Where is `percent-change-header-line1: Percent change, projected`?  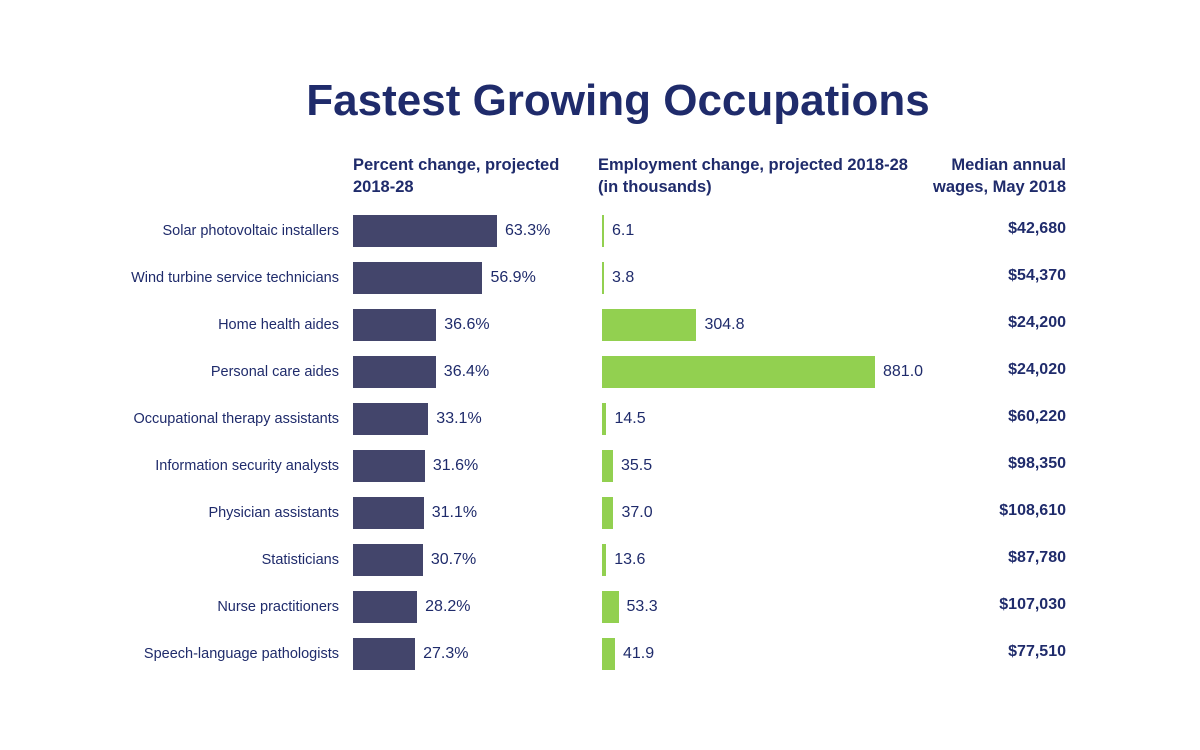 percent-change-header-line1: Percent change, projected is located at coordinates (456, 165).